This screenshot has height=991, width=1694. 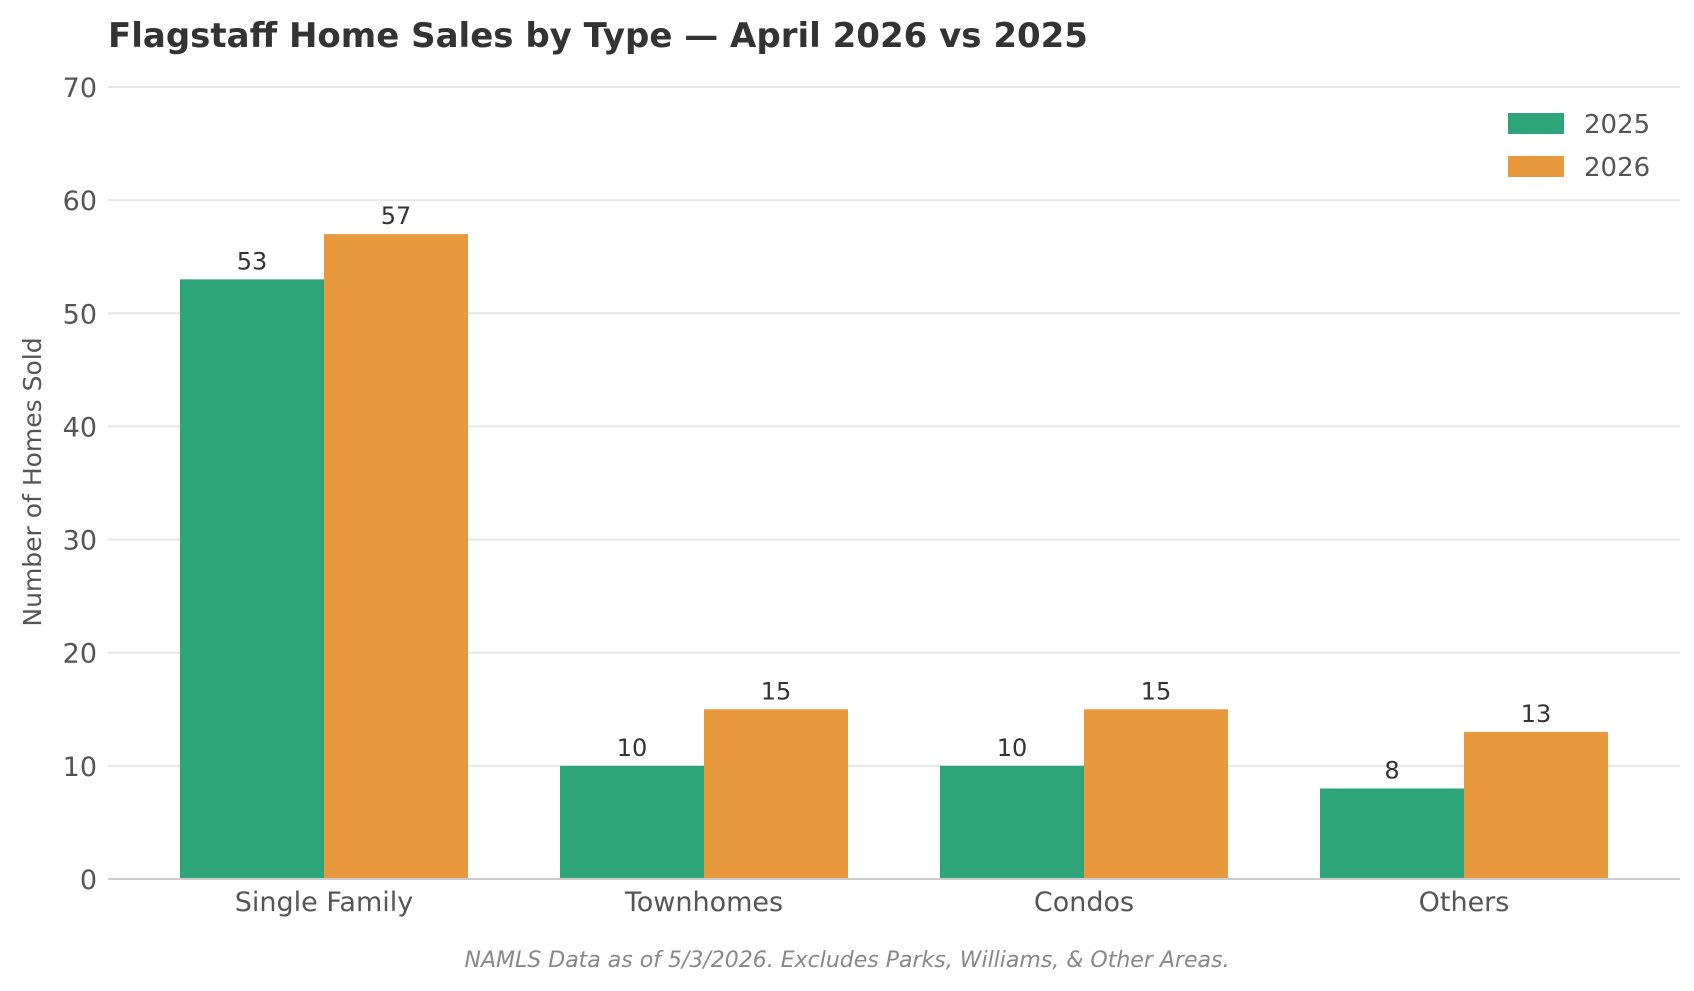 What do you see at coordinates (632, 748) in the screenshot?
I see `data-label-2025-1: 10` at bounding box center [632, 748].